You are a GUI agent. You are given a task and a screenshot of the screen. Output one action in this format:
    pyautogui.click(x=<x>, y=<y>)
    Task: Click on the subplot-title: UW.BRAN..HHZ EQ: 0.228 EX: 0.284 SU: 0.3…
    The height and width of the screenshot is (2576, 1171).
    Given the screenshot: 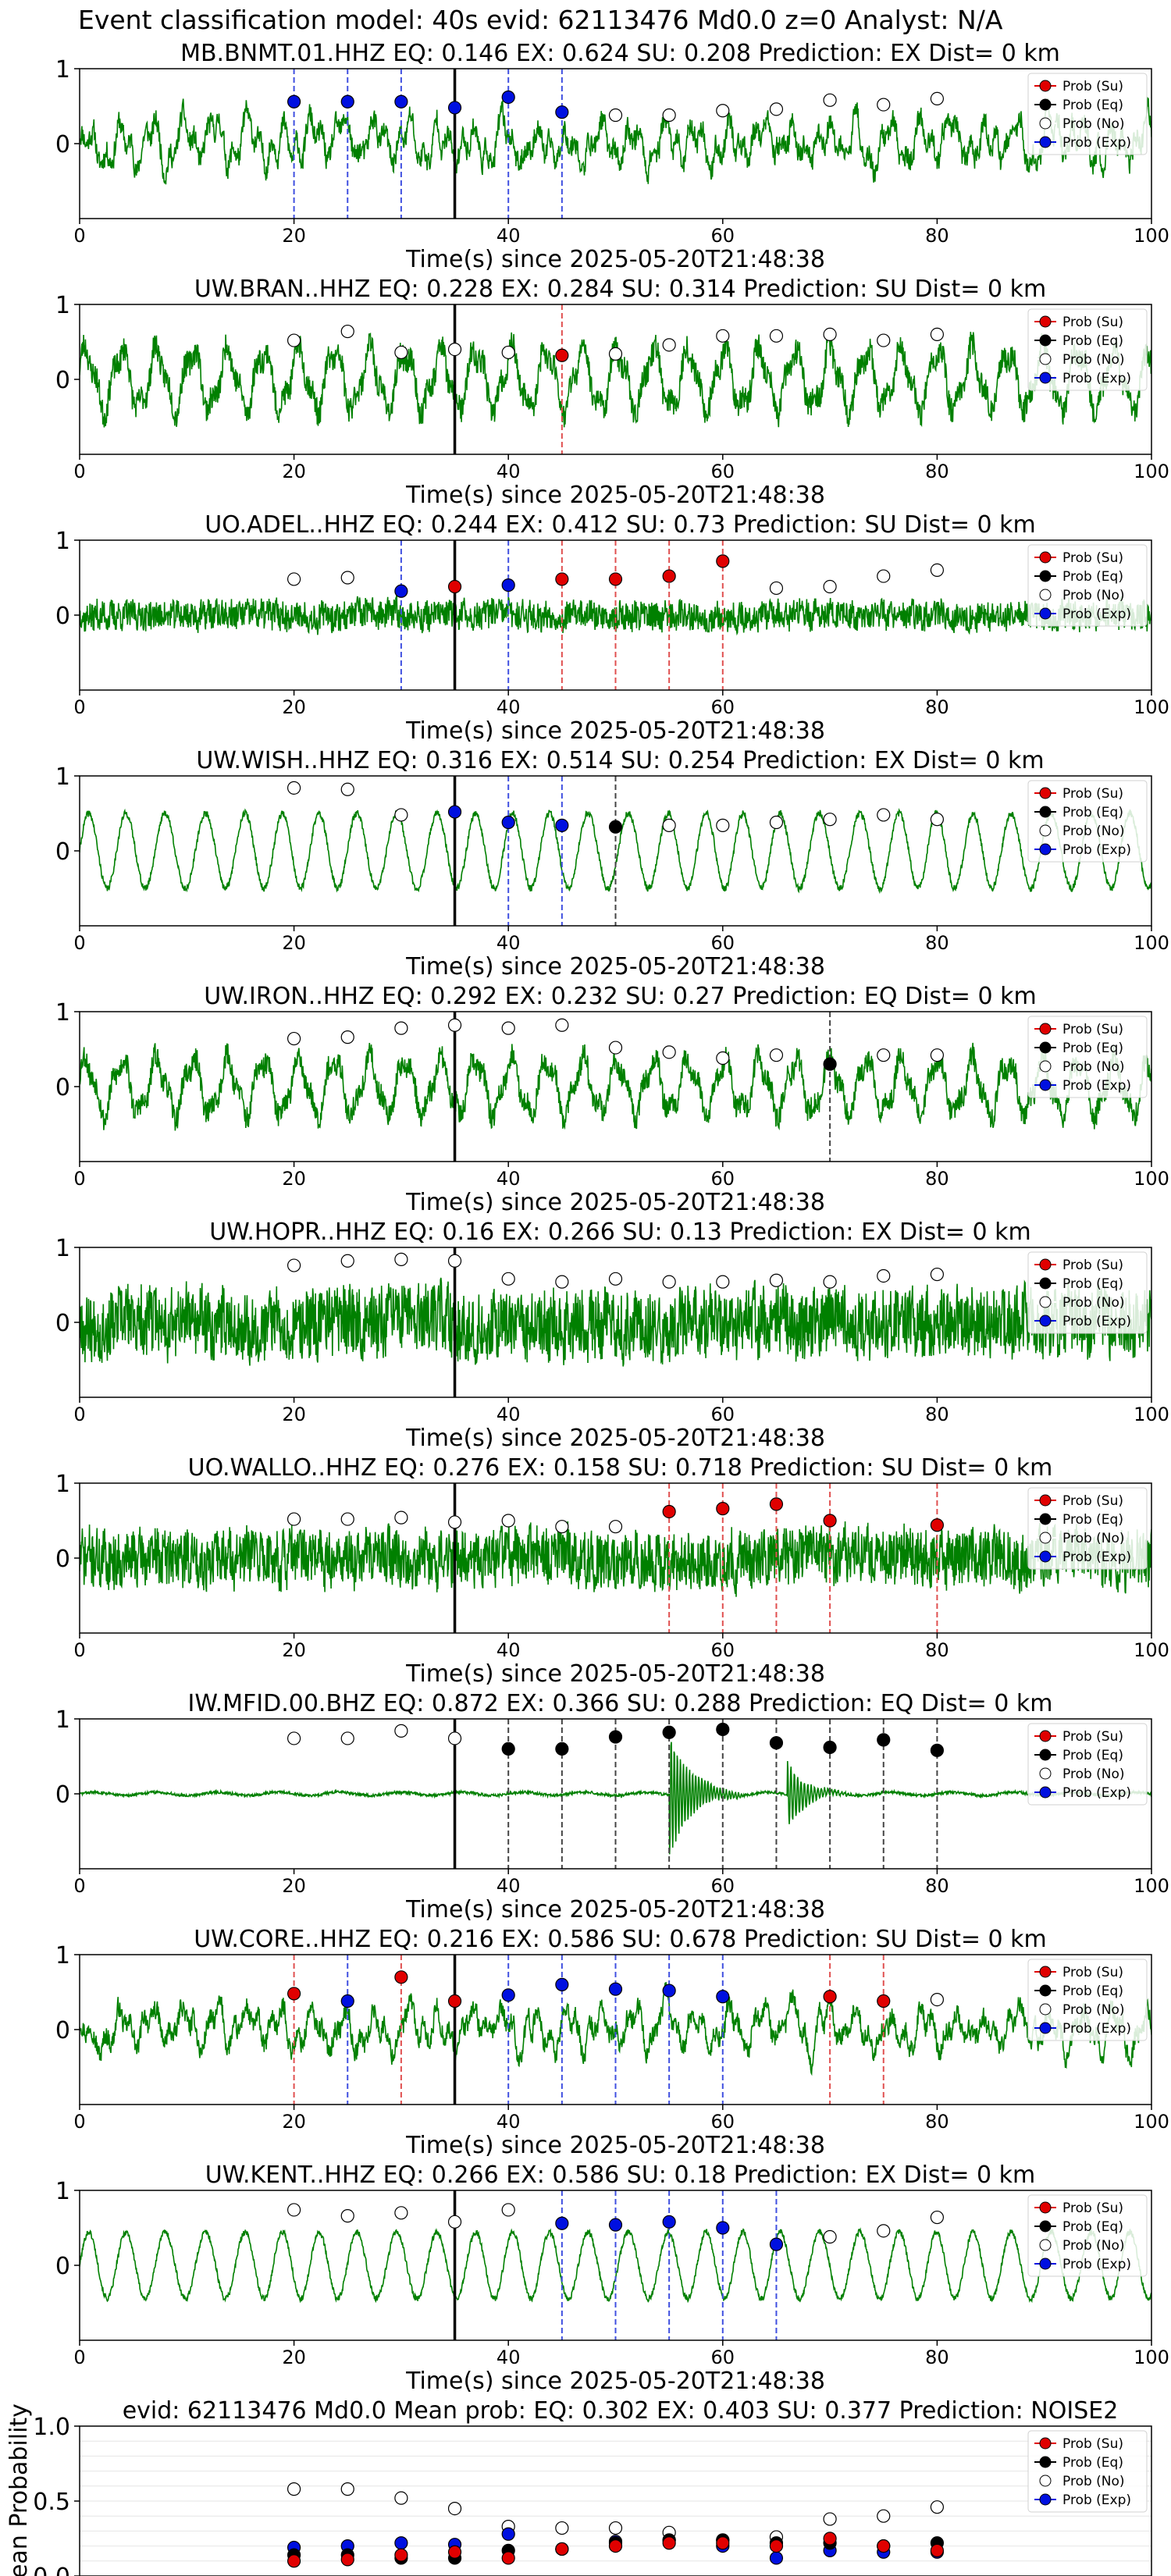 What is the action you would take?
    pyautogui.click(x=620, y=289)
    